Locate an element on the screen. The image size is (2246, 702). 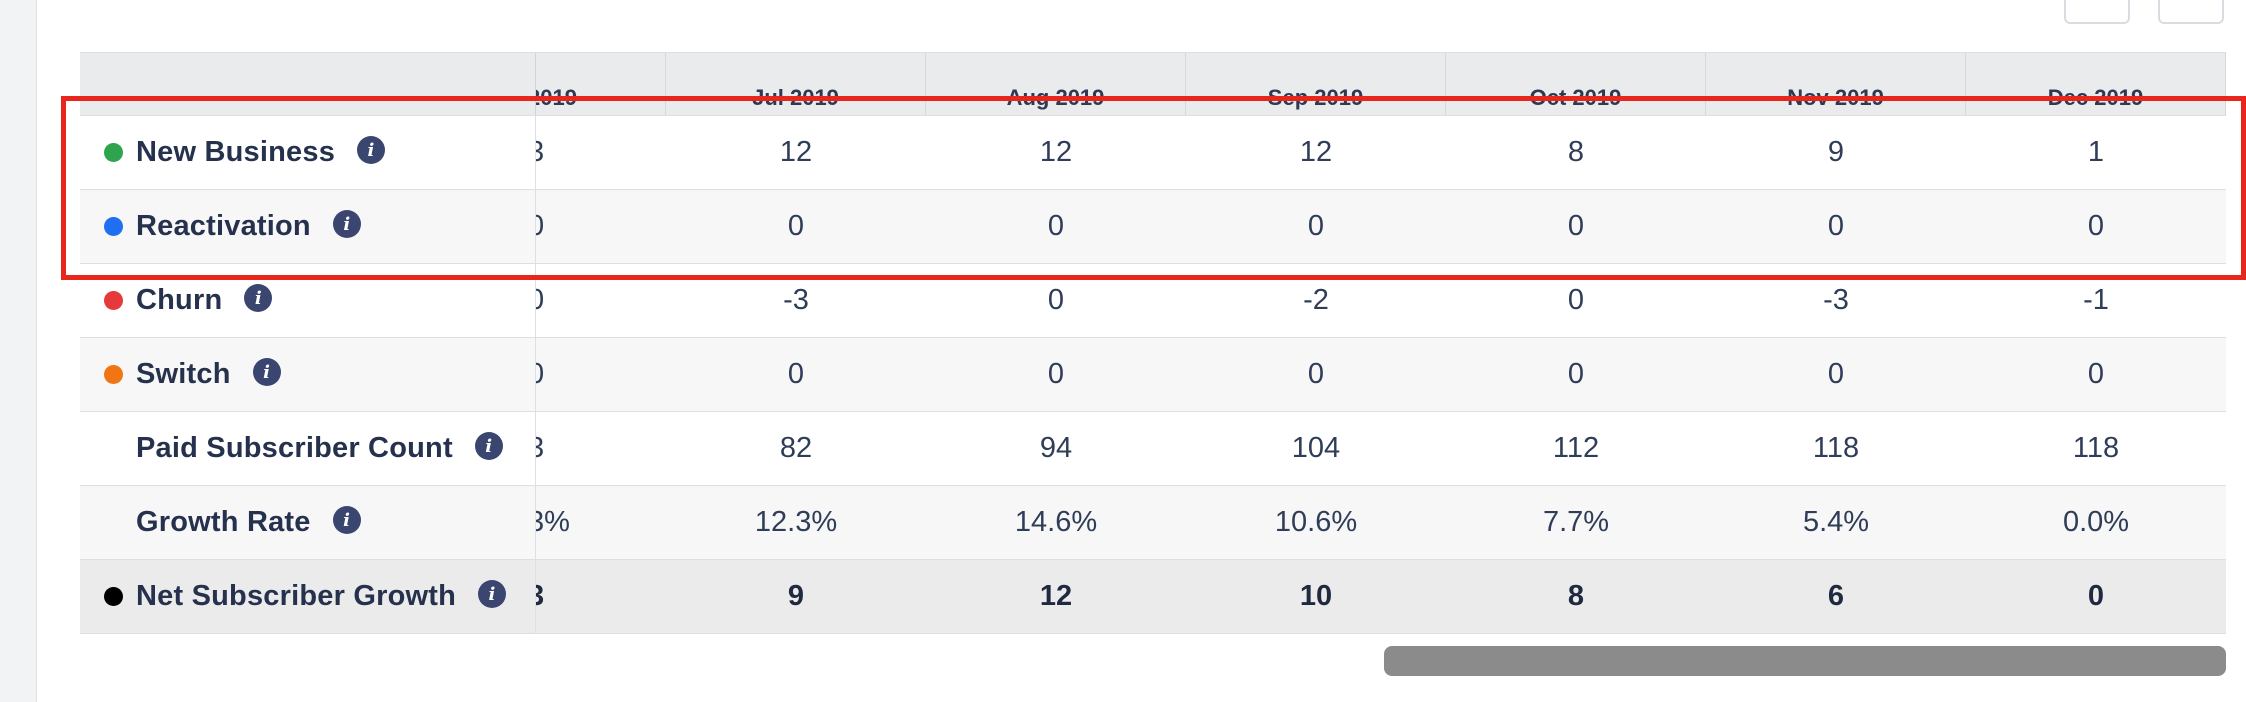
row-label: Reactivation is located at coordinates (223, 226).